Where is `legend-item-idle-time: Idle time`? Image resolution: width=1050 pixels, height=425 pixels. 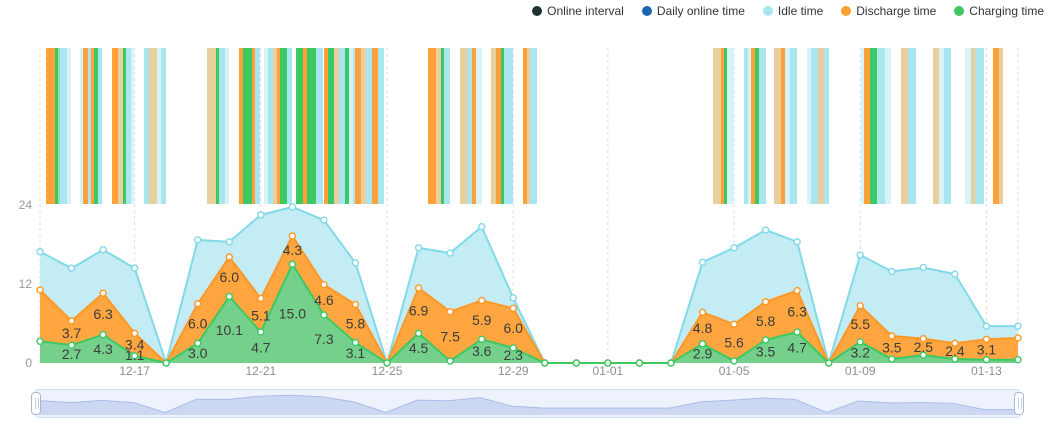
legend-item-idle-time: Idle time is located at coordinates (792, 11).